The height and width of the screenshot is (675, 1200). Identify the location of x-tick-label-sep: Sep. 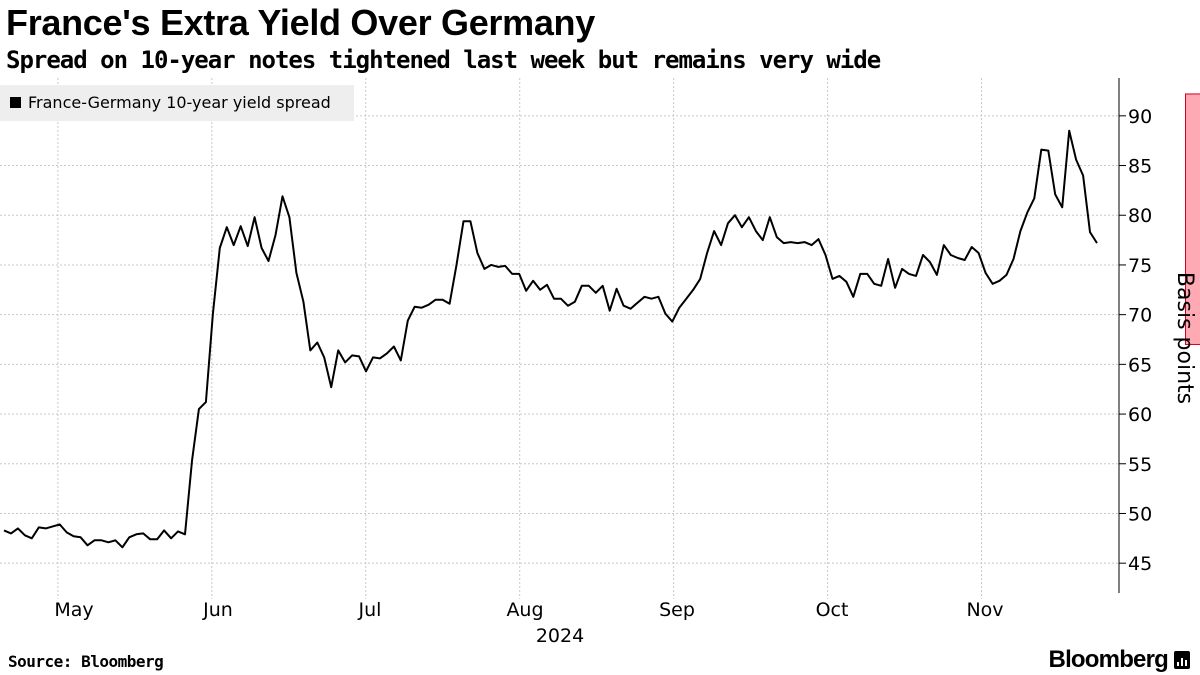
(677, 610).